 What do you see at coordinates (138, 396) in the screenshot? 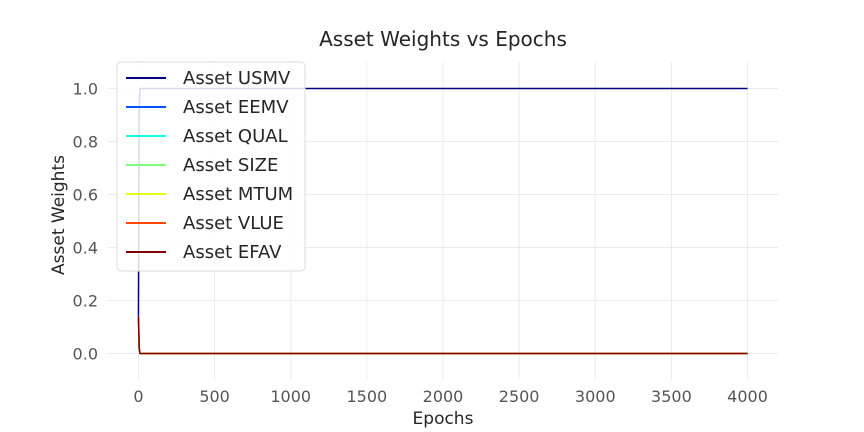
I see `x-tick-label: 0` at bounding box center [138, 396].